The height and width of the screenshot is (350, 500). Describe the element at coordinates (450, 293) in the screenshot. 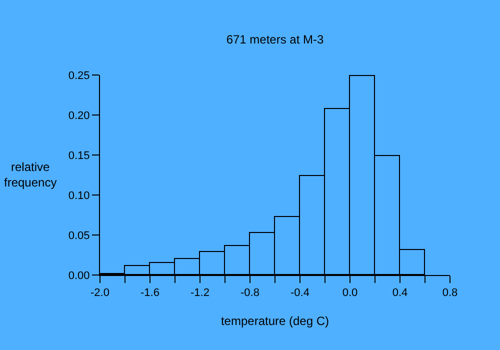

I see `x-tick-label: 0.8` at that location.